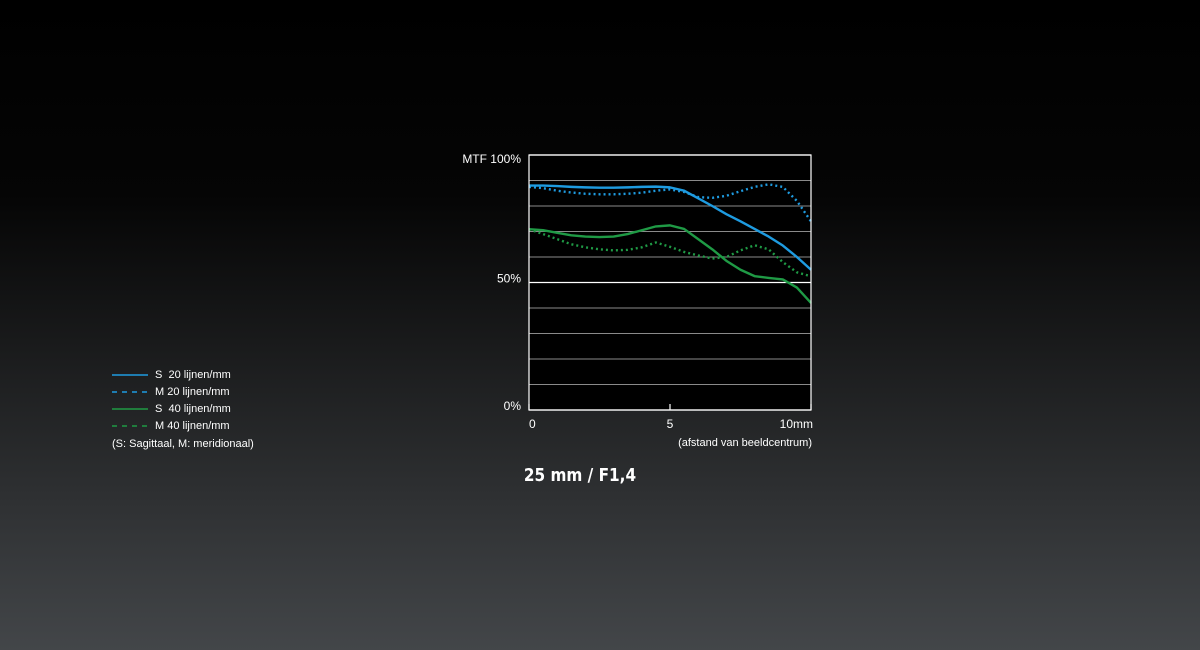  I want to click on legend-label: M 20 lijnen/mm, so click(192, 392).